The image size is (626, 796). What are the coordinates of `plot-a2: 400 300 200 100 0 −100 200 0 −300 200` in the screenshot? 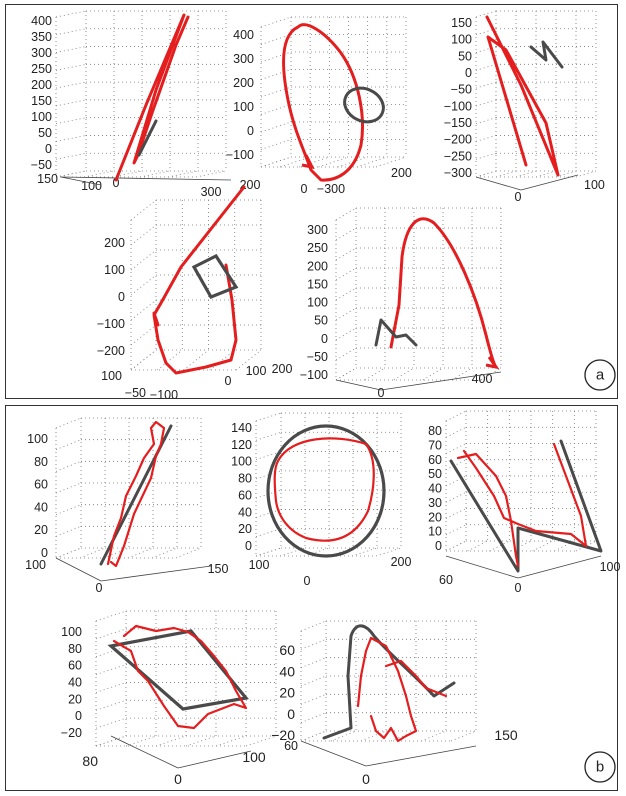 It's located at (319, 106).